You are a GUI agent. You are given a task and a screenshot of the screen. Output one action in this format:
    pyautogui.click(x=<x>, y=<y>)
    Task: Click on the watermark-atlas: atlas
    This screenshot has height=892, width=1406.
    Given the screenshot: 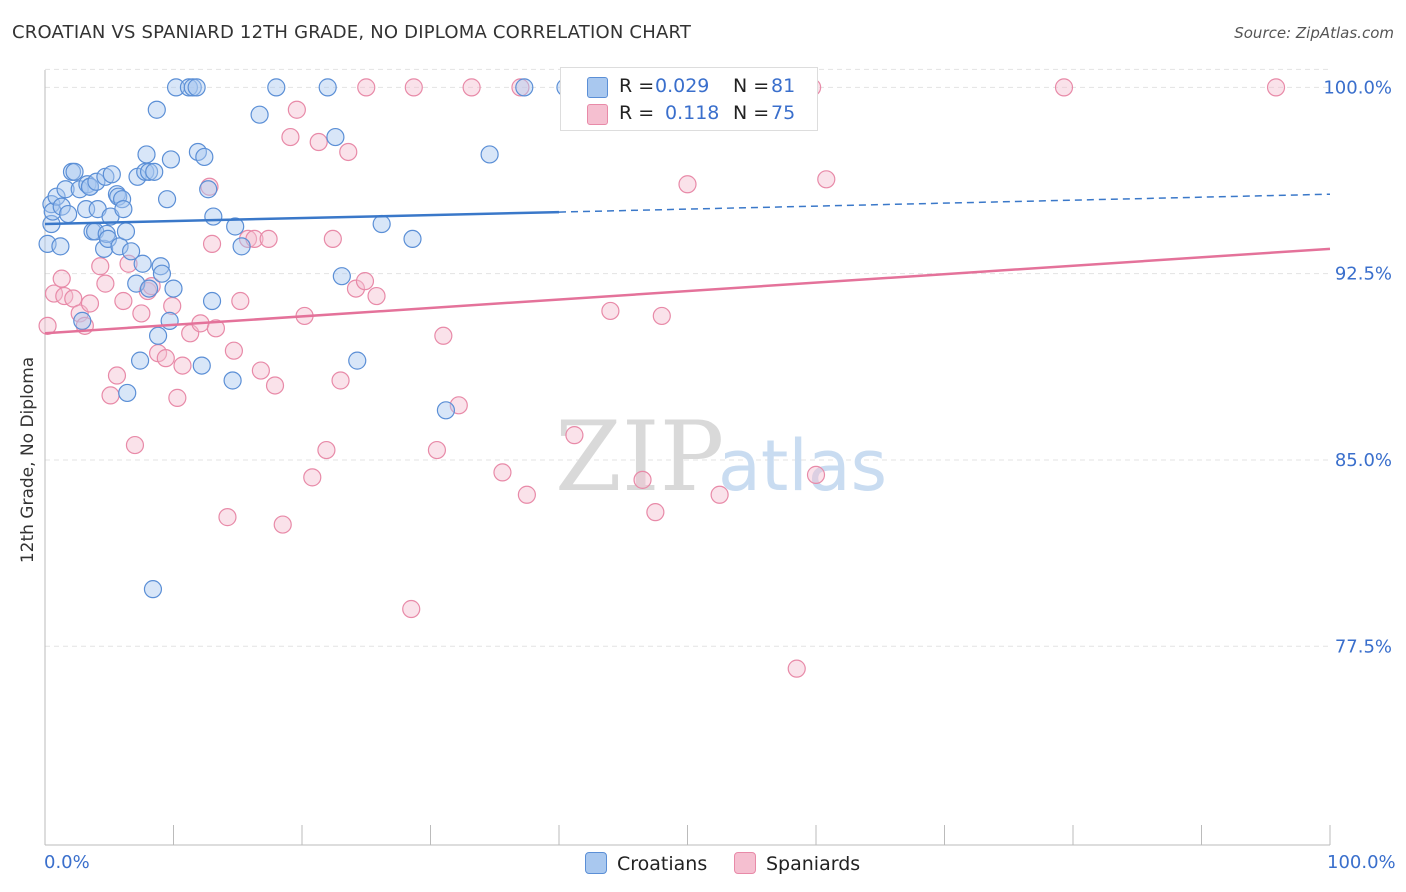 What is the action you would take?
    pyautogui.click(x=802, y=466)
    